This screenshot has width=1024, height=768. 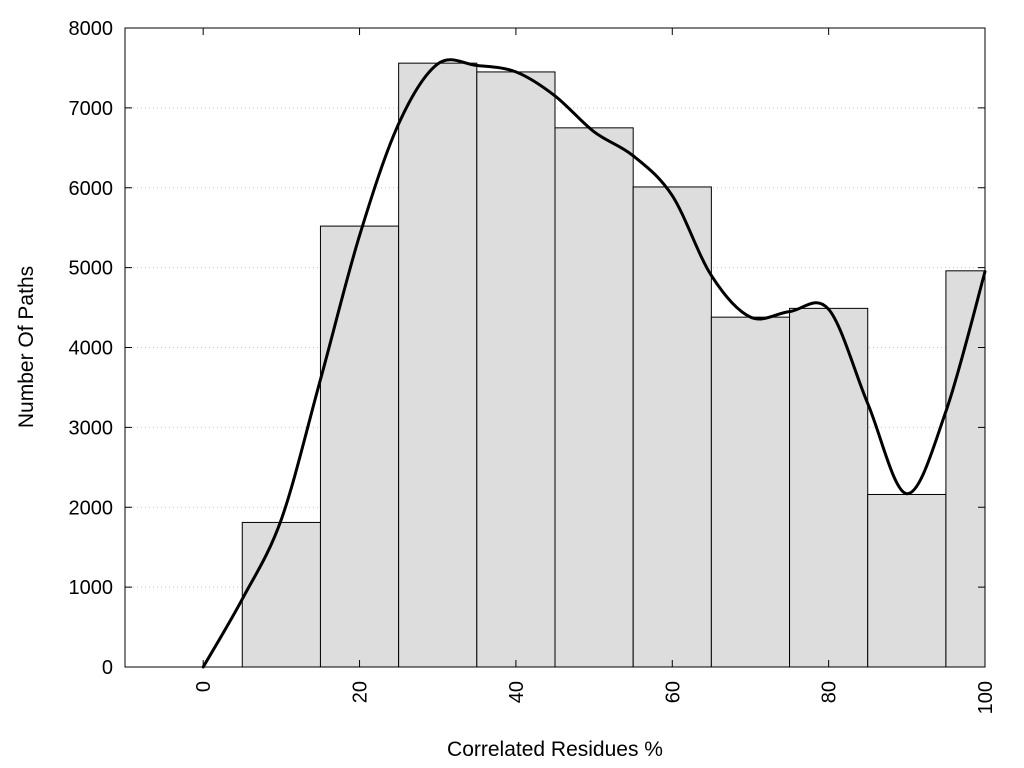 I want to click on x-tick-label: 80, so click(x=830, y=692).